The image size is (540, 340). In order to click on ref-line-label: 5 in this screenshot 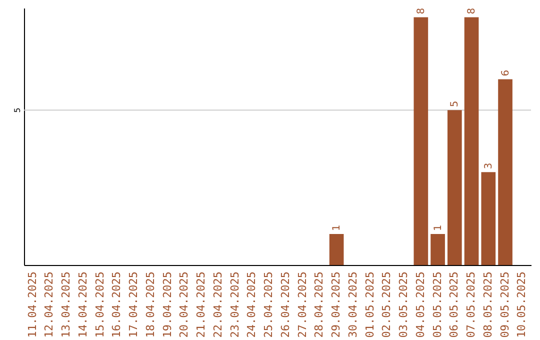, I will do `click(17, 110)`.